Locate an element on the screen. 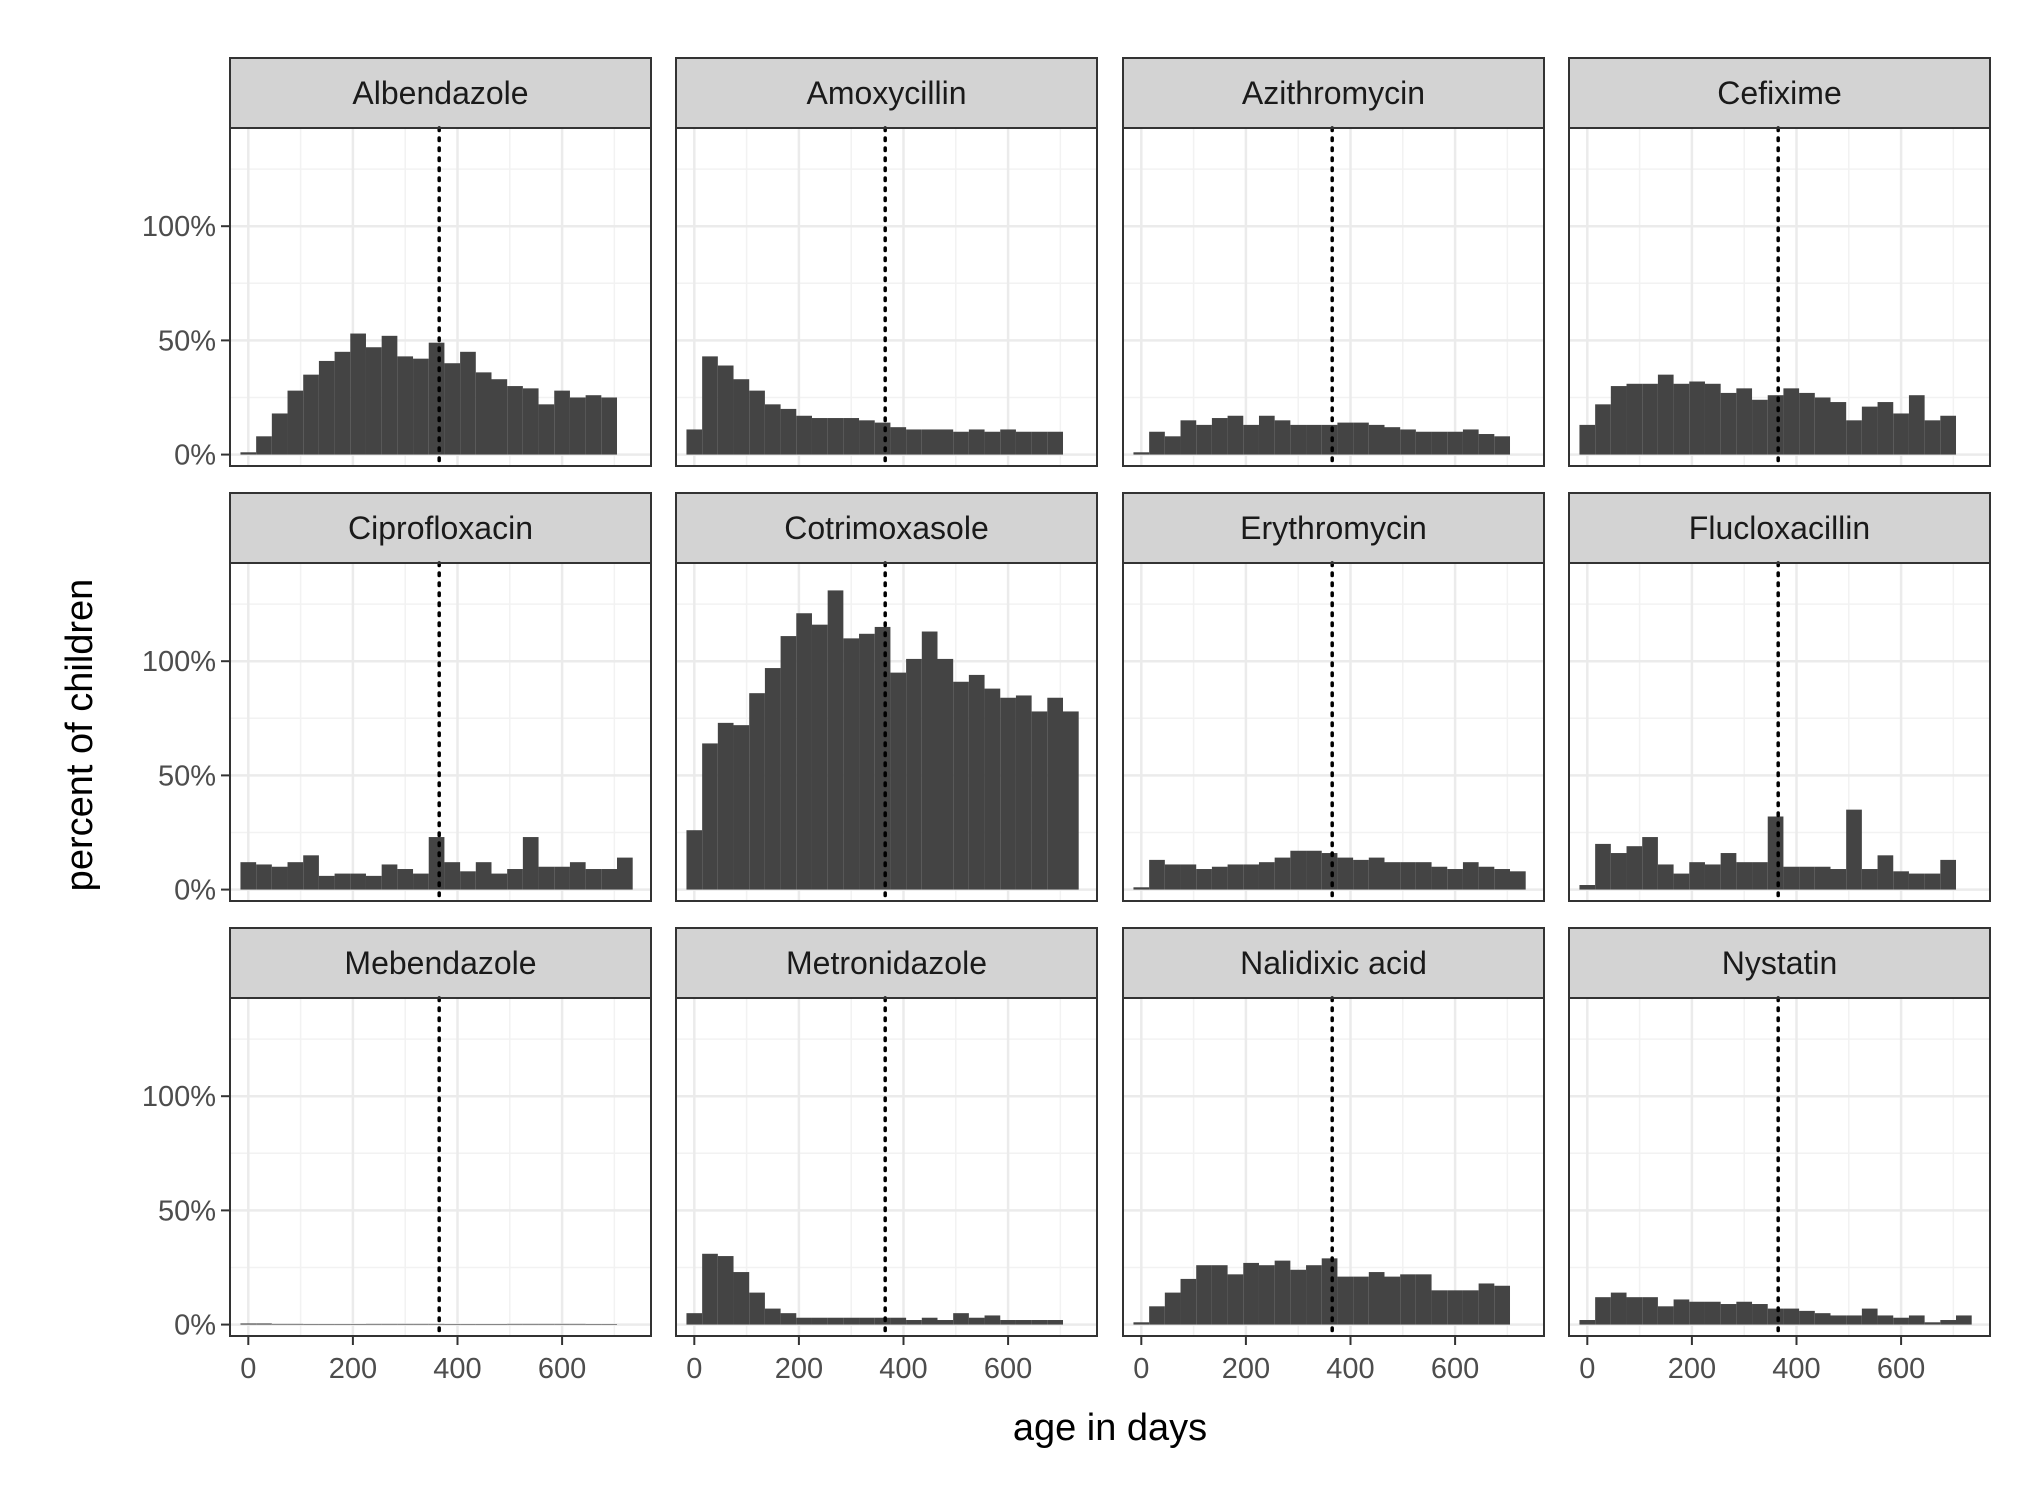  facet-strip-label: Nystatin is located at coordinates (1780, 963).